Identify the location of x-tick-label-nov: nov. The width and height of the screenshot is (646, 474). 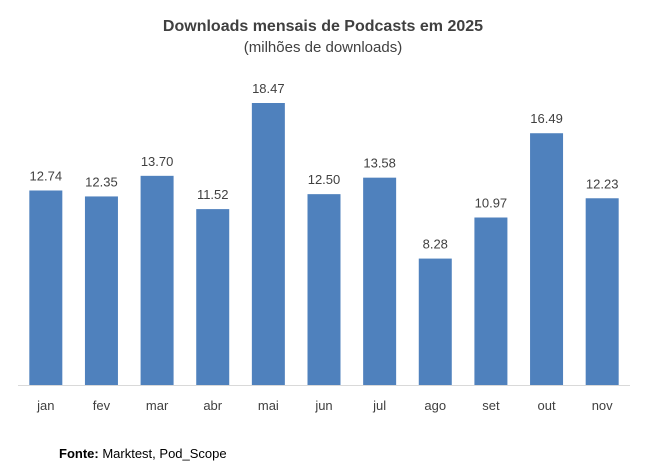
(602, 405).